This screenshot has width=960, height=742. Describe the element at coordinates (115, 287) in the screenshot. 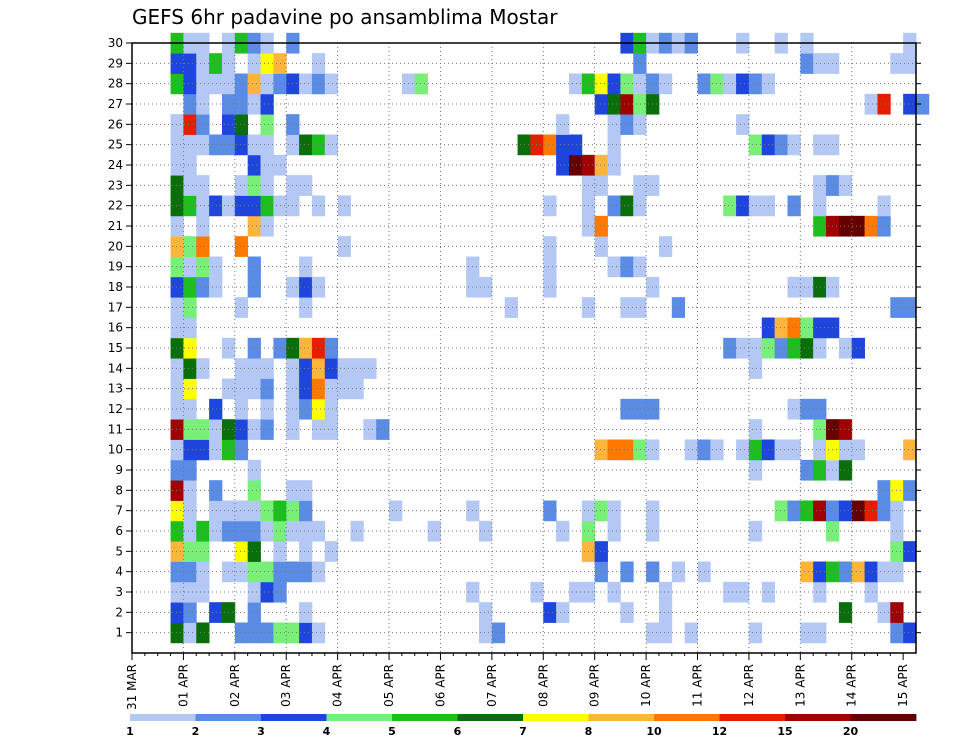

I see `y-tick-label: 18` at that location.